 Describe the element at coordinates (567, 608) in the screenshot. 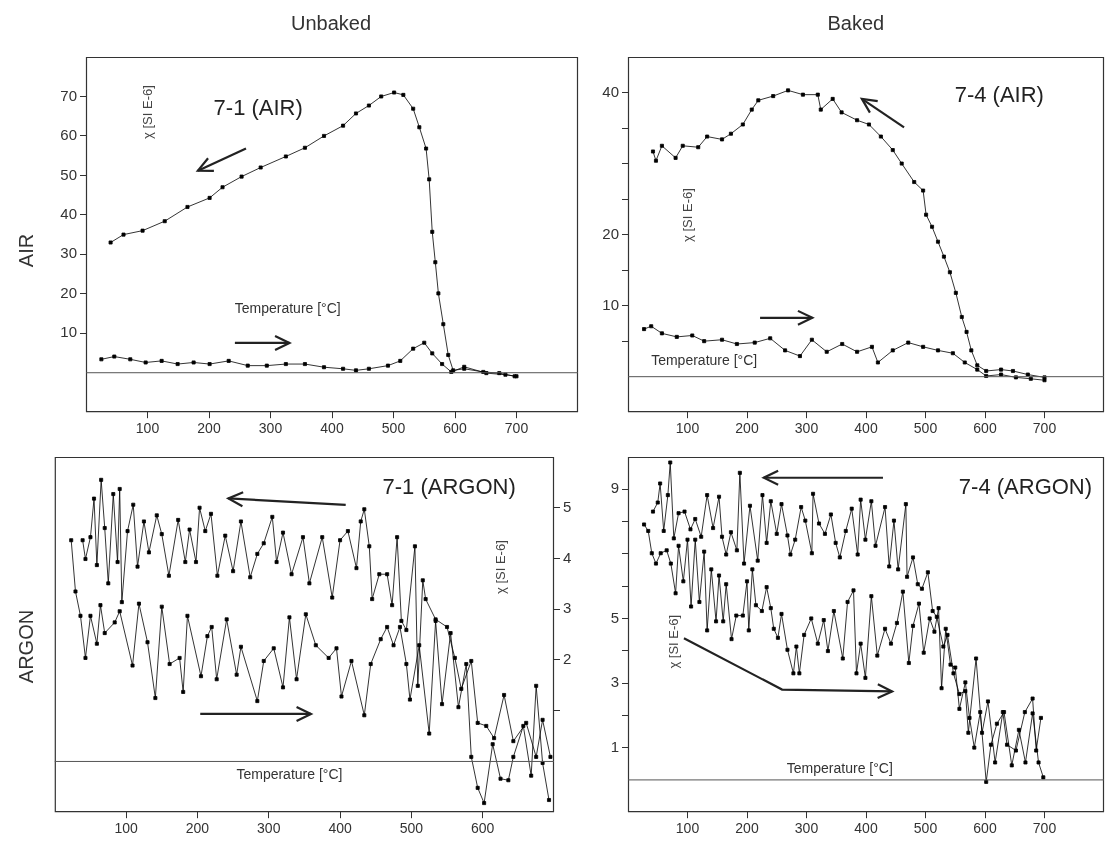

I see `y2-tick-label: 3` at that location.